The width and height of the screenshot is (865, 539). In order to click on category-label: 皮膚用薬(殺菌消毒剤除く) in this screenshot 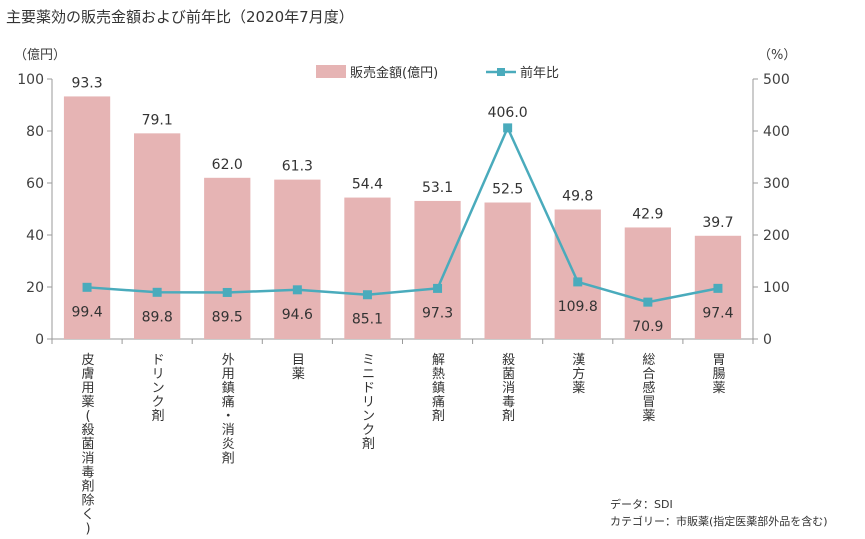, I will do `click(88, 444)`.